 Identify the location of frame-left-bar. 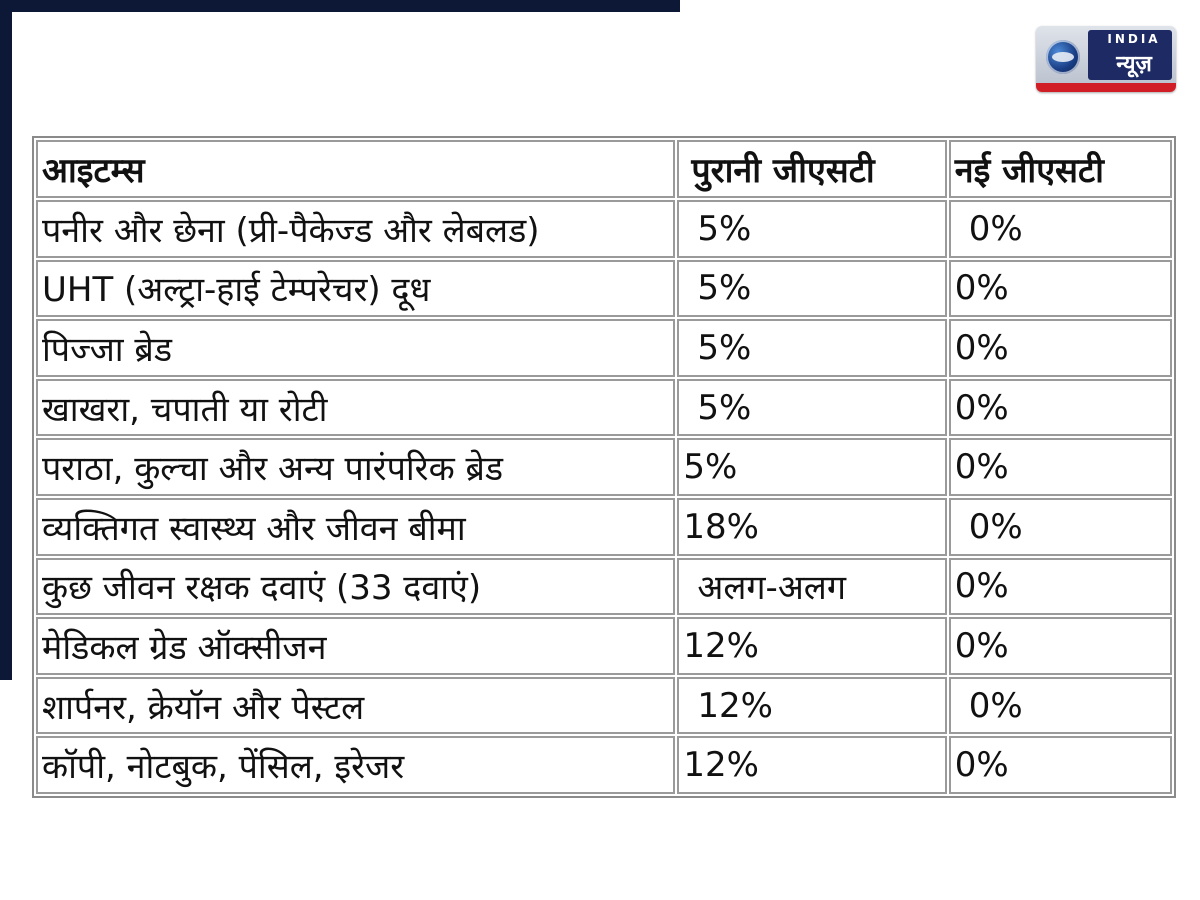
(6, 340).